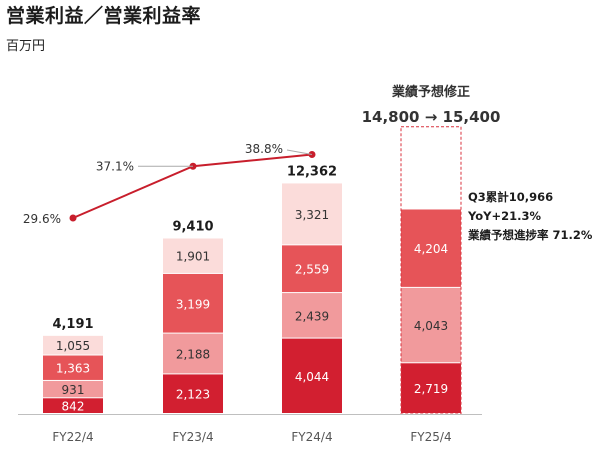 The width and height of the screenshot is (599, 457). I want to click on segment-value-label: 4,043, so click(431, 326).